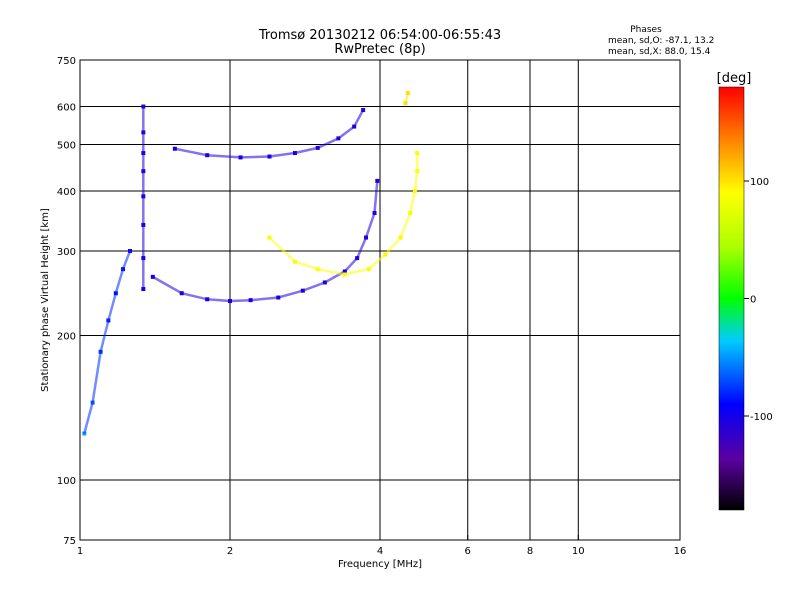 The image size is (800, 600). I want to click on y-tick-label: 750, so click(66, 61).